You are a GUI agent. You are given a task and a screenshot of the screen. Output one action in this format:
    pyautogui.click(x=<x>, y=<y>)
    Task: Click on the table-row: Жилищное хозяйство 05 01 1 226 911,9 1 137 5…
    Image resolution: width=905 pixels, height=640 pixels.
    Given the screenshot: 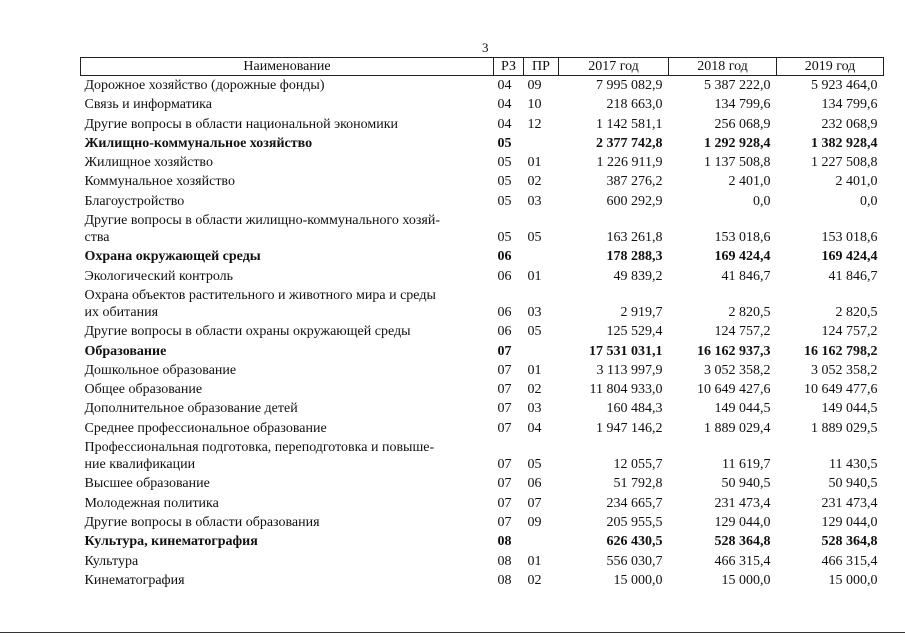 What is the action you would take?
    pyautogui.click(x=482, y=162)
    